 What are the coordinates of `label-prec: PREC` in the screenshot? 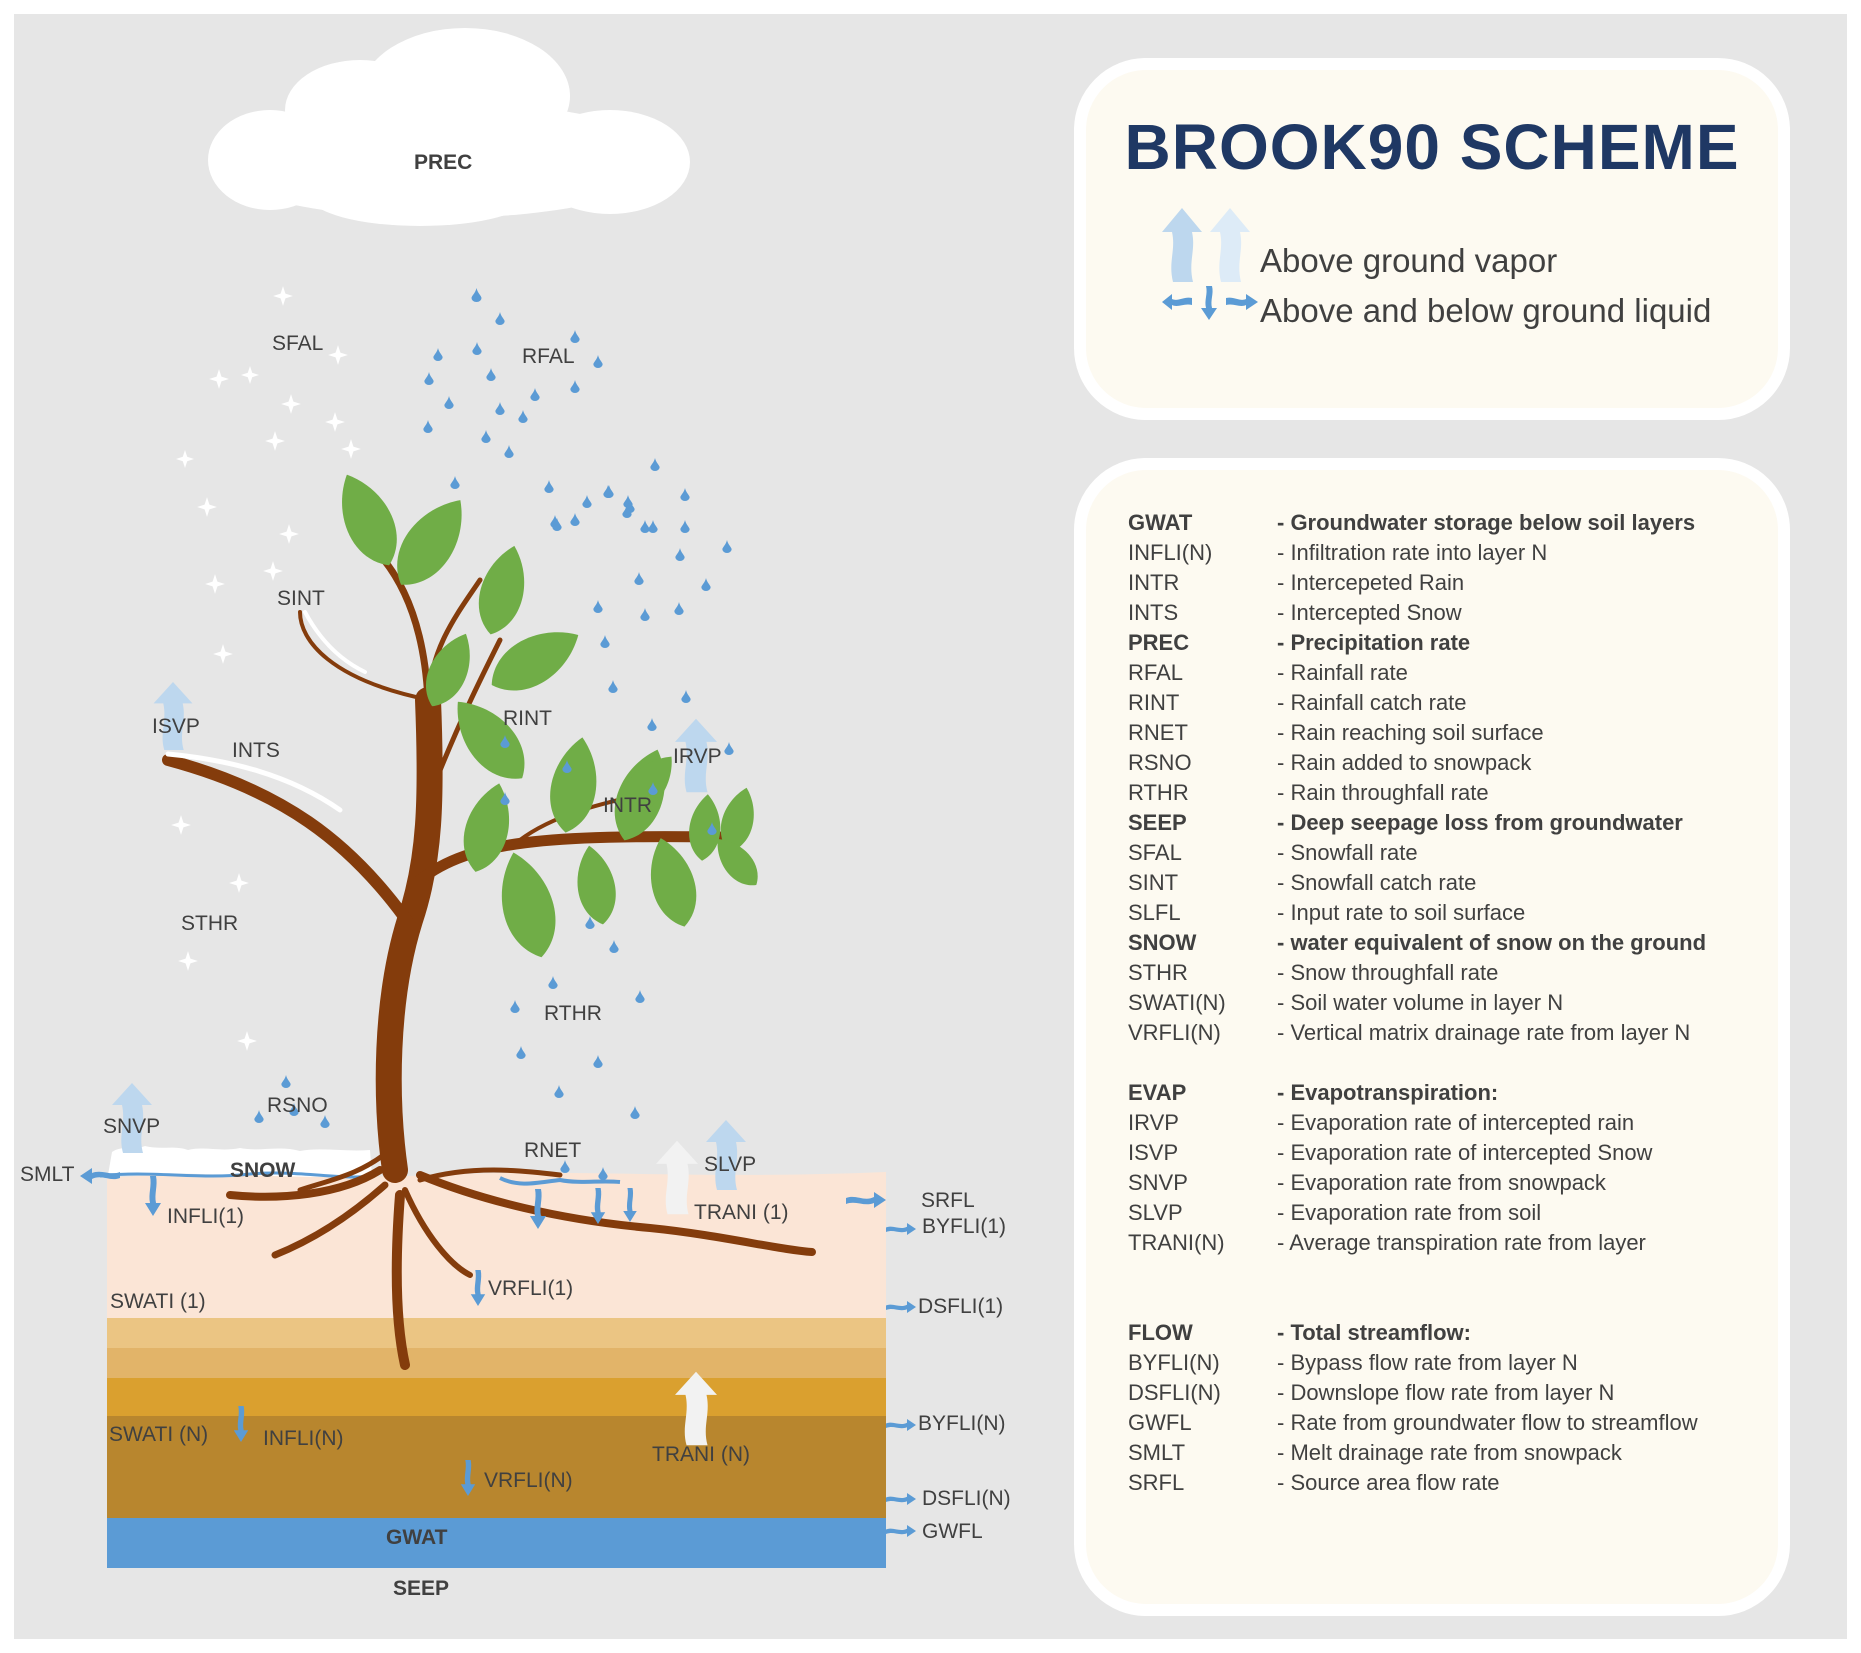 It's located at (443, 162).